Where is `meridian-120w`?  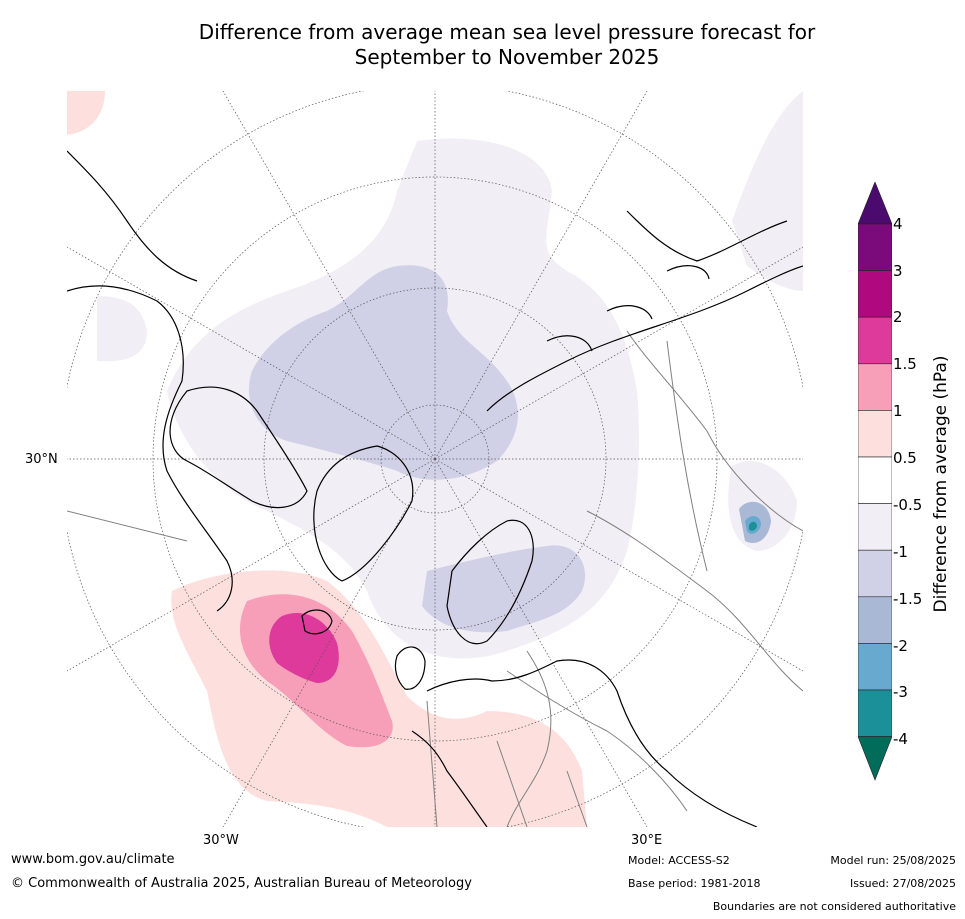 meridian-120w is located at coordinates (251, 353).